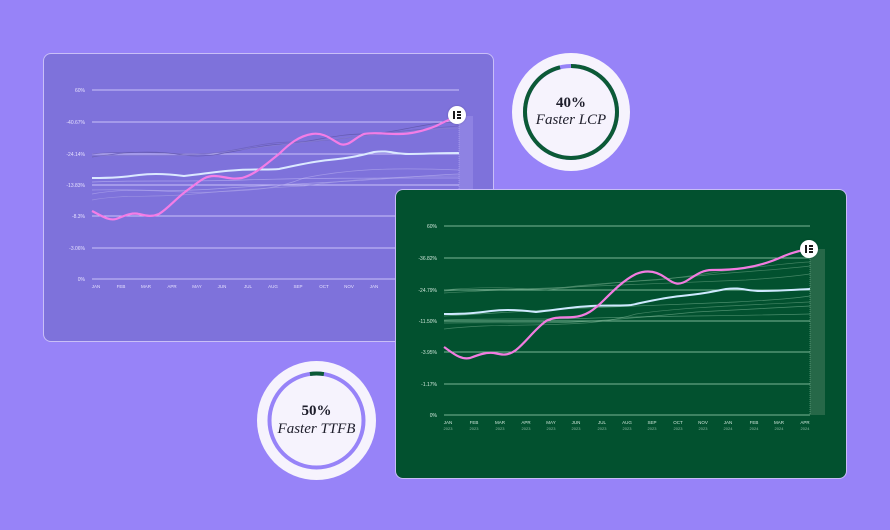  Describe the element at coordinates (77, 249) in the screenshot. I see `svg-text: -3.06%` at that location.